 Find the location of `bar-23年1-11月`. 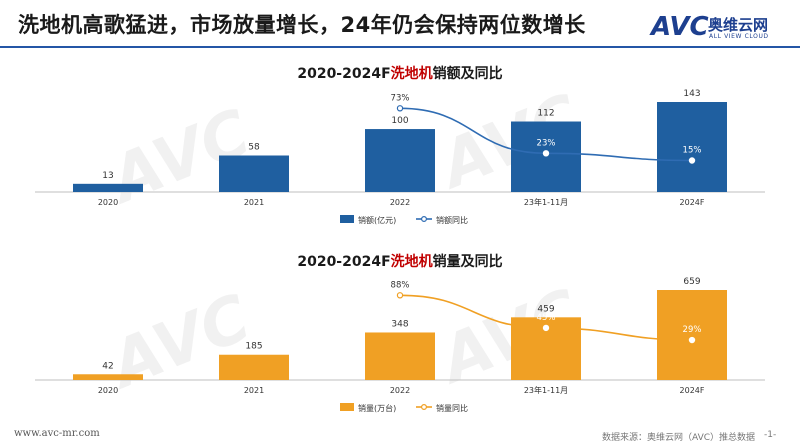

bar-23年1-11月 is located at coordinates (546, 156).